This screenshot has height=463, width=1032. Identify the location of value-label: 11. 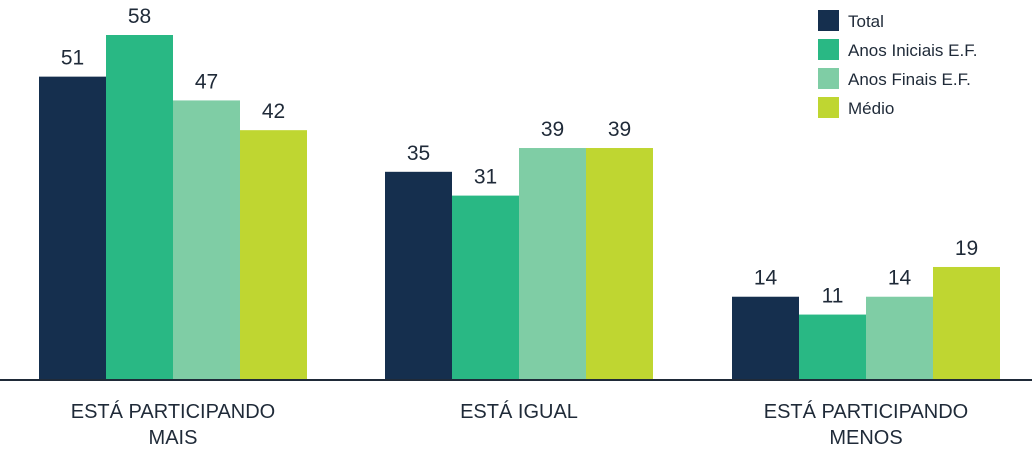
(833, 296).